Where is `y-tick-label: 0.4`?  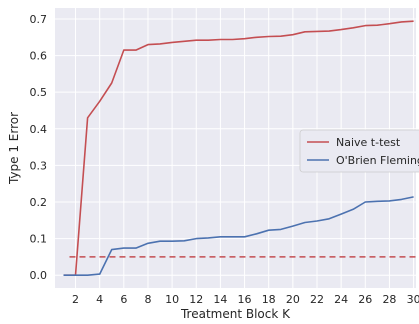 y-tick-label: 0.4 is located at coordinates (39, 129).